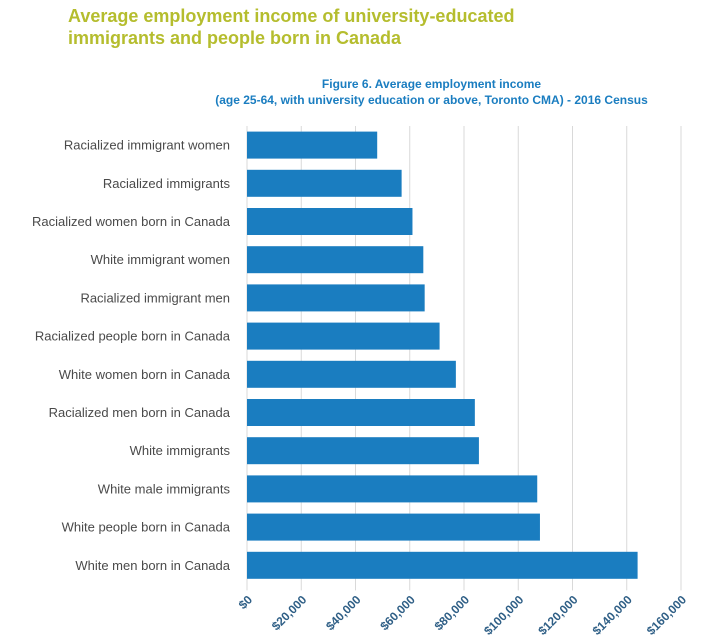 The height and width of the screenshot is (640, 713). Describe the element at coordinates (164, 488) in the screenshot. I see `category-label: White male immigrants` at that location.